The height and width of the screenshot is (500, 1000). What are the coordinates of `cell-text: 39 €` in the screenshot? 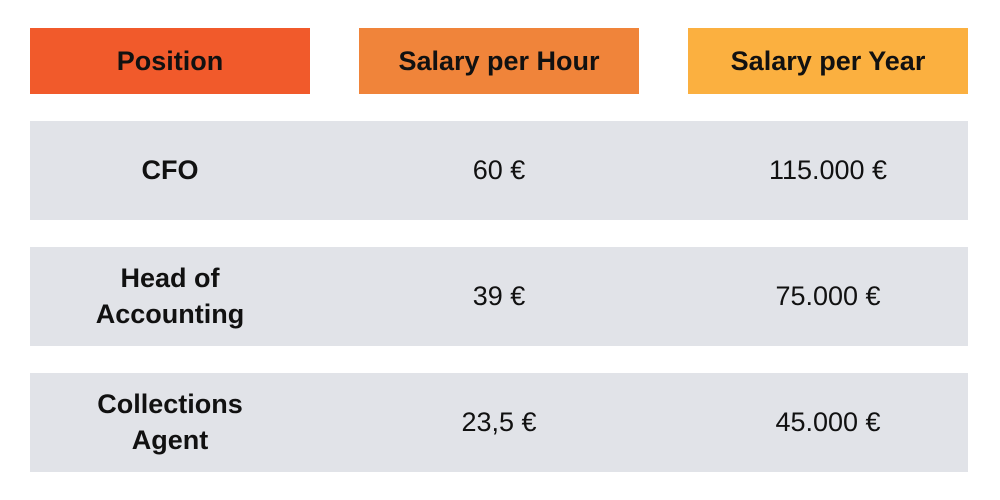 It's located at (499, 295).